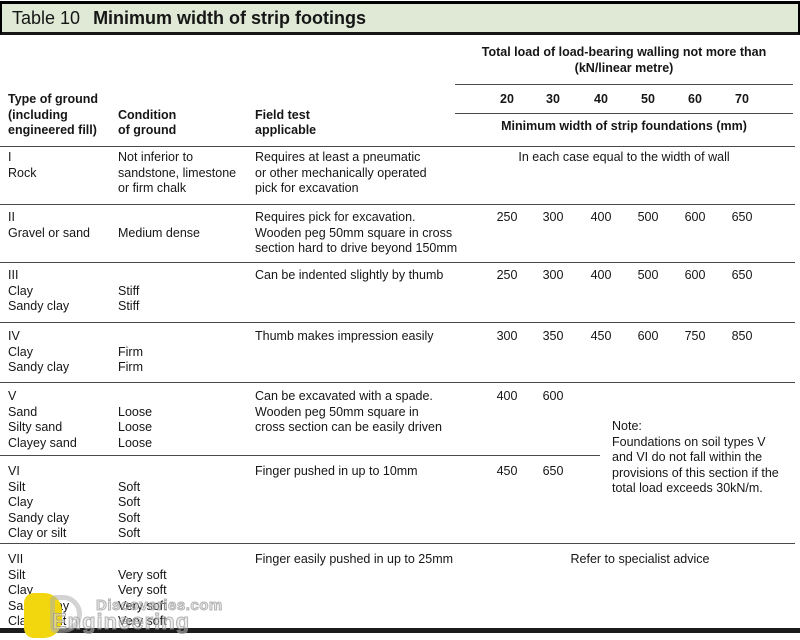 Image resolution: width=800 pixels, height=640 pixels. Describe the element at coordinates (22, 172) in the screenshot. I see `ground-type: Rock` at that location.